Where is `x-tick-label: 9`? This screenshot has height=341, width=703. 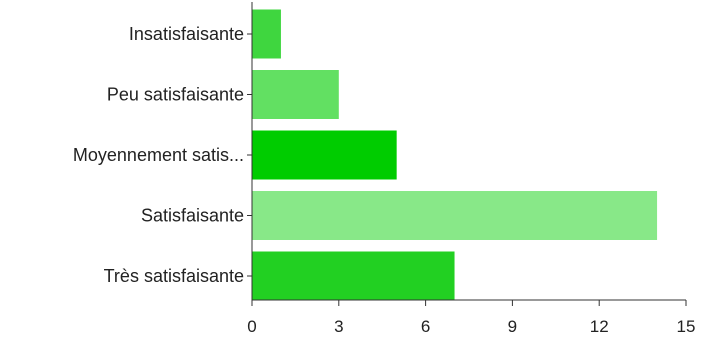 x-tick-label: 9 is located at coordinates (512, 326).